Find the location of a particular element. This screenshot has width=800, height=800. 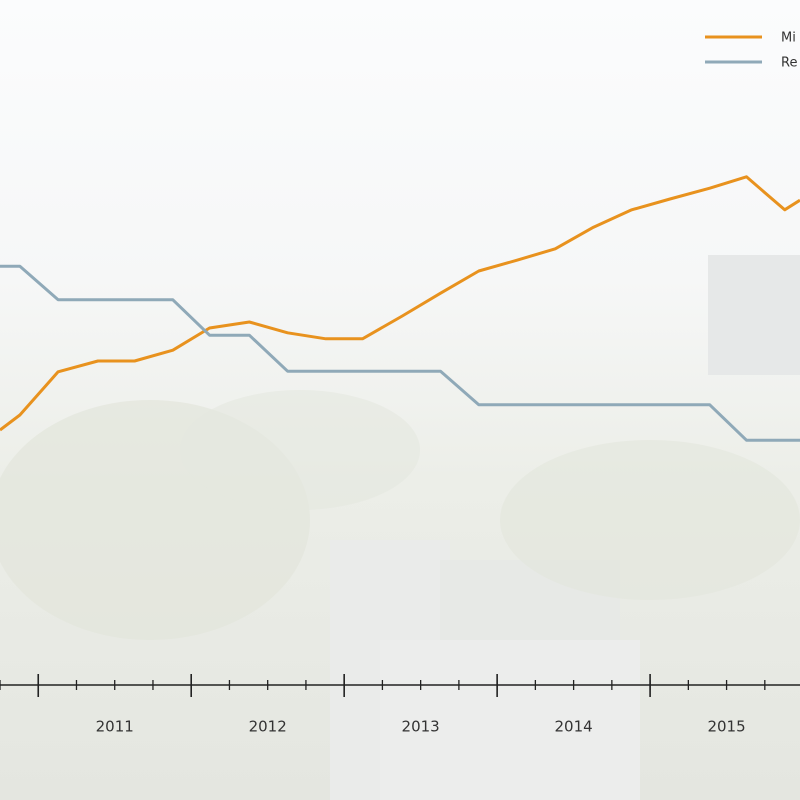

legend-label: Mi is located at coordinates (788, 38).